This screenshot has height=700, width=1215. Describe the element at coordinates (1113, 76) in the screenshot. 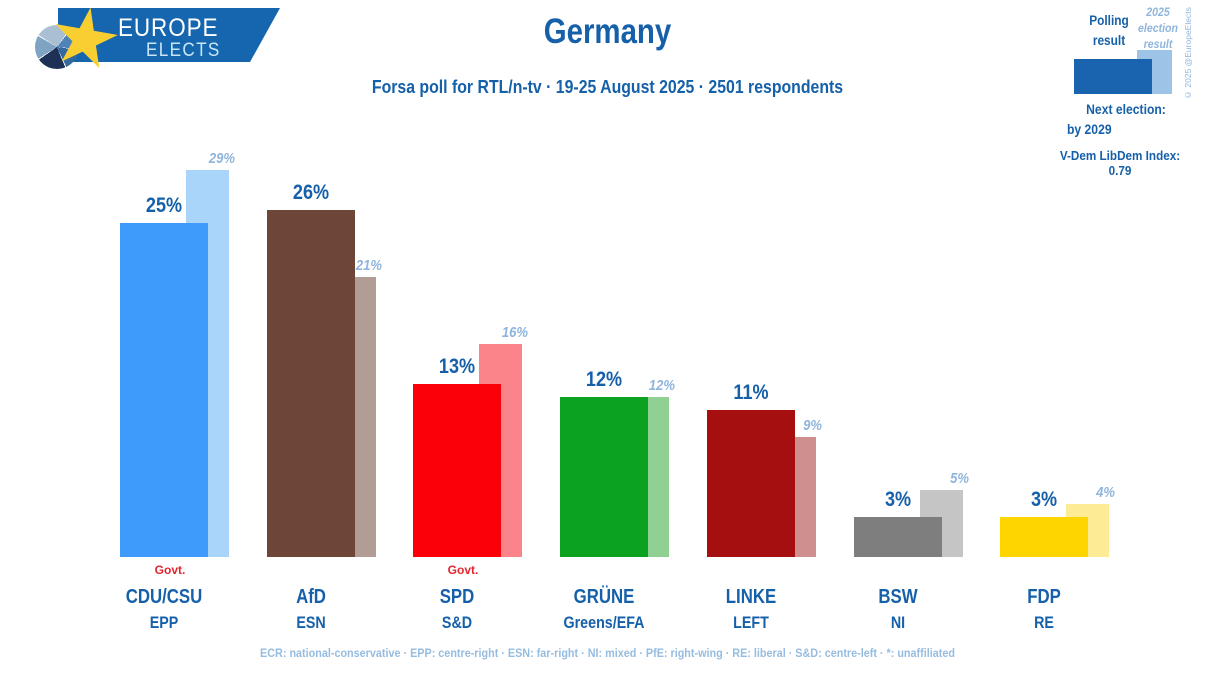

I see `legend-polling-swatch` at that location.